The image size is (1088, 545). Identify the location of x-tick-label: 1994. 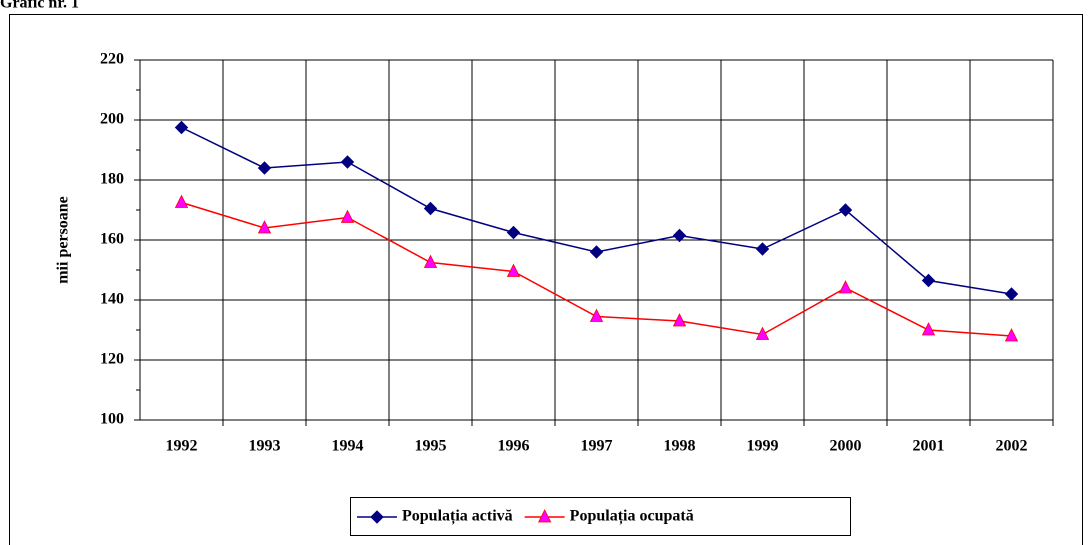
(348, 446).